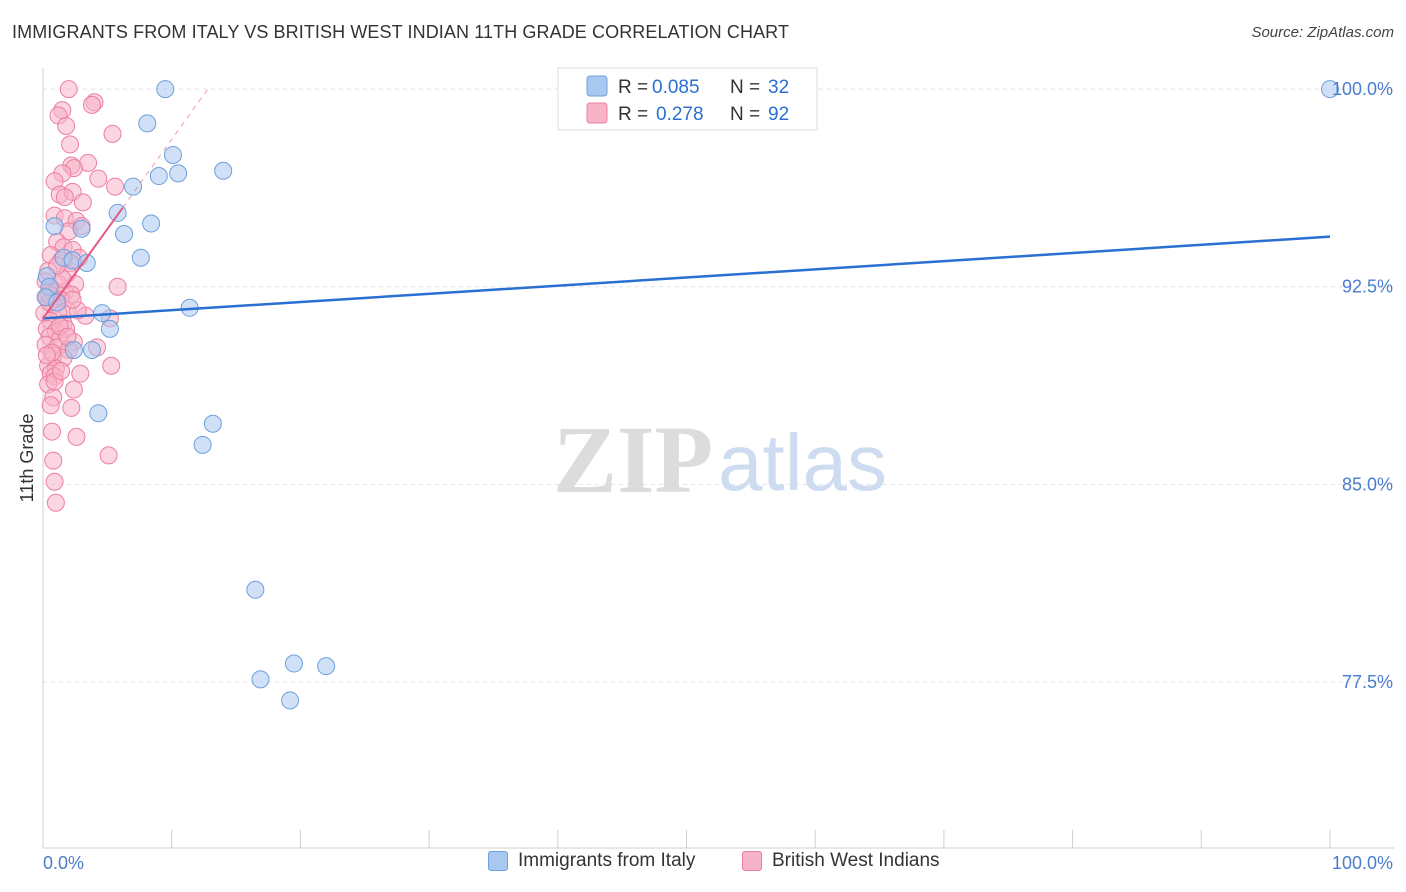 The width and height of the screenshot is (1406, 892). I want to click on watermark-zip: ZIP, so click(633, 459).